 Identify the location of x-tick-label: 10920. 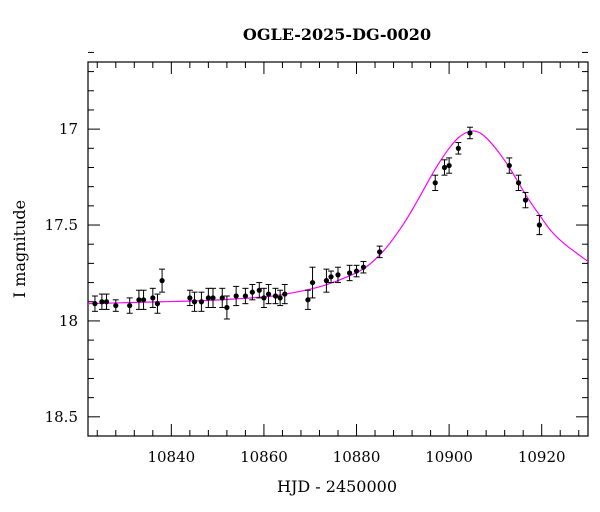
(542, 457).